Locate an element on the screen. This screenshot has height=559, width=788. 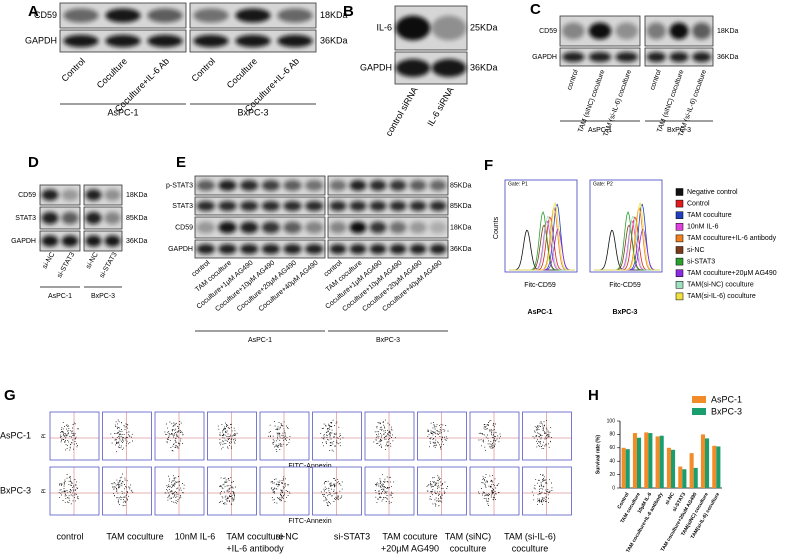
row-label: STAT3 is located at coordinates (182, 206).